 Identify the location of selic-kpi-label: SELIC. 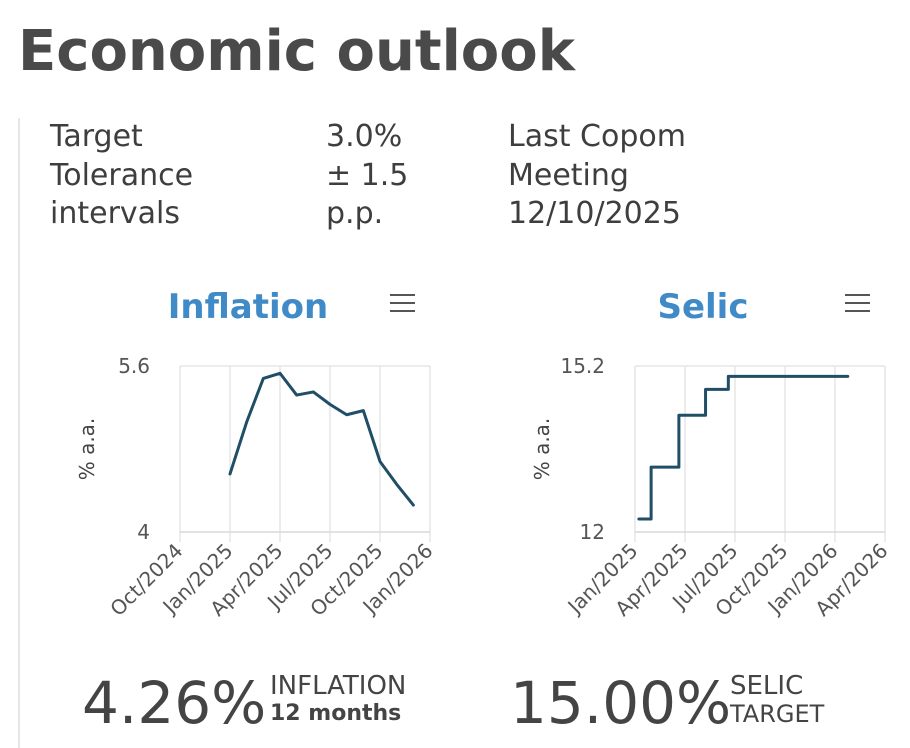
(767, 686).